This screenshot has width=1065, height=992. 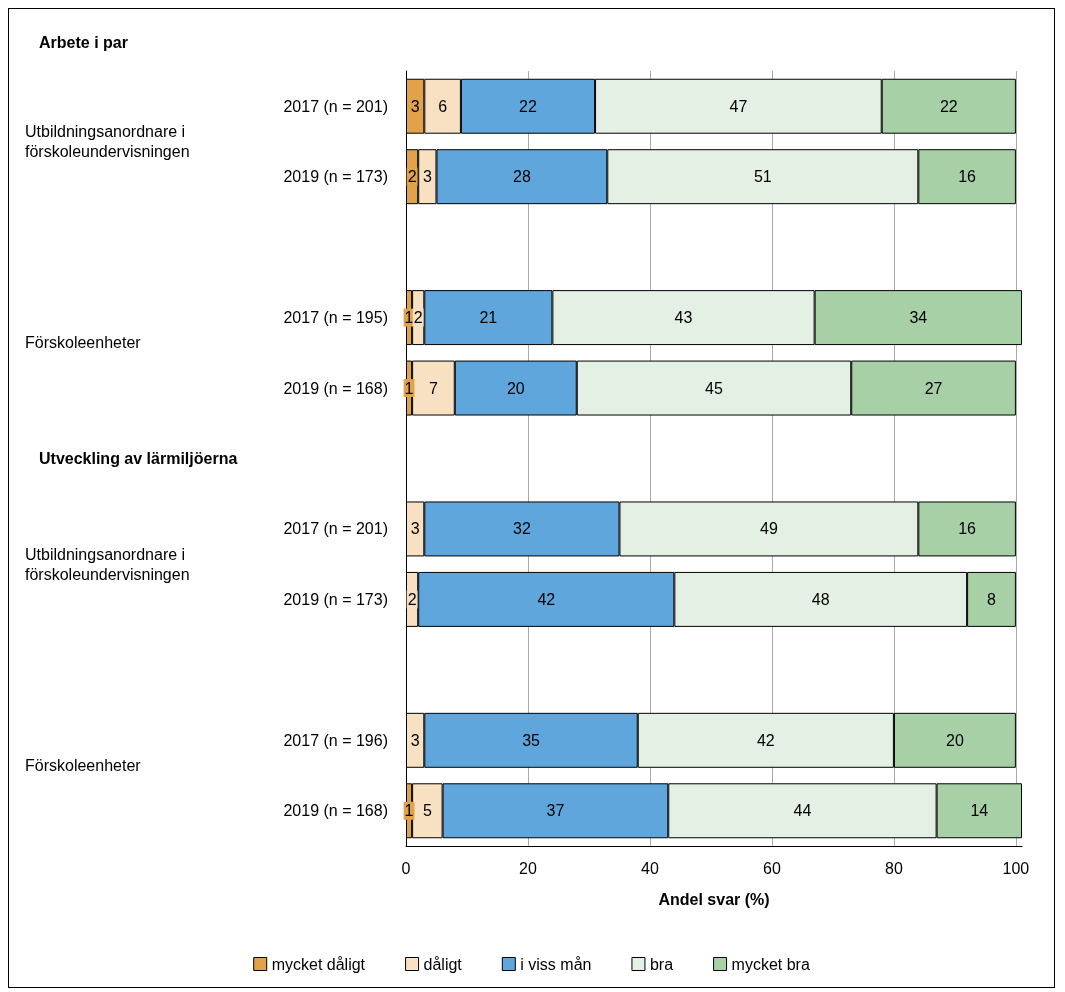 What do you see at coordinates (138, 458) in the screenshot?
I see `text: Utveckling av lärmiljöerna` at bounding box center [138, 458].